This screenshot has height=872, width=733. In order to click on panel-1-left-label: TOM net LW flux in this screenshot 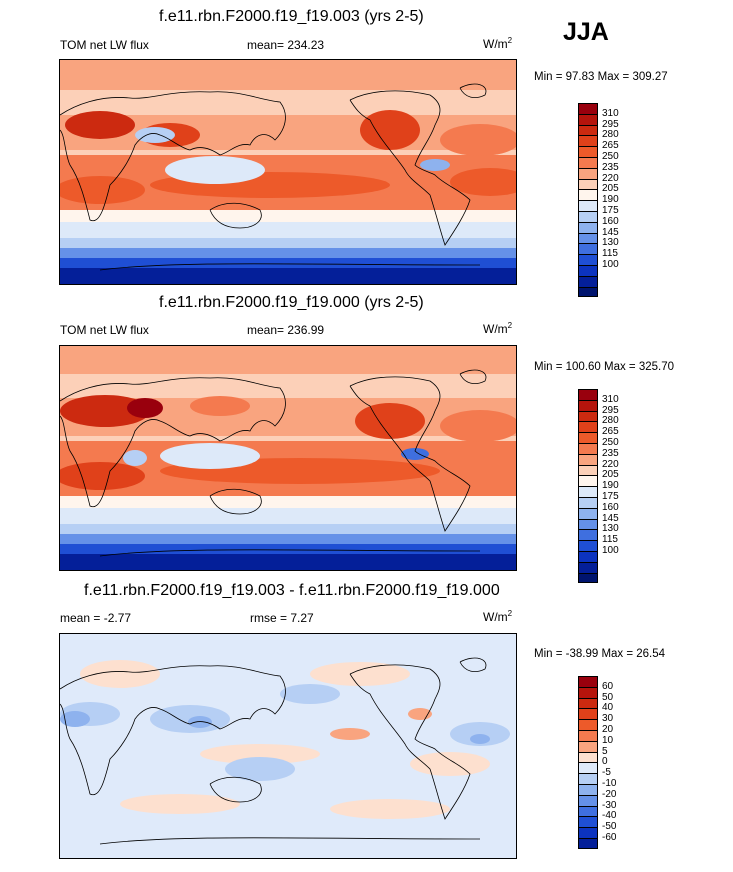, I will do `click(104, 45)`.